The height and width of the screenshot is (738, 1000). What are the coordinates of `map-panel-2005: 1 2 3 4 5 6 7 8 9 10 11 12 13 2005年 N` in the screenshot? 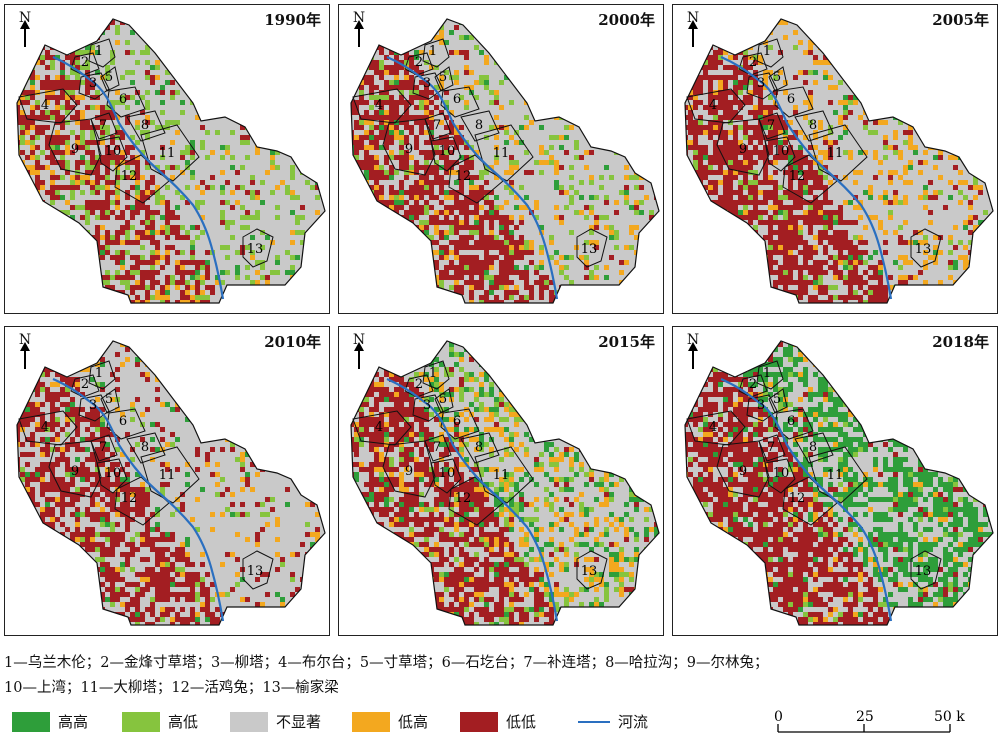 It's located at (835, 159).